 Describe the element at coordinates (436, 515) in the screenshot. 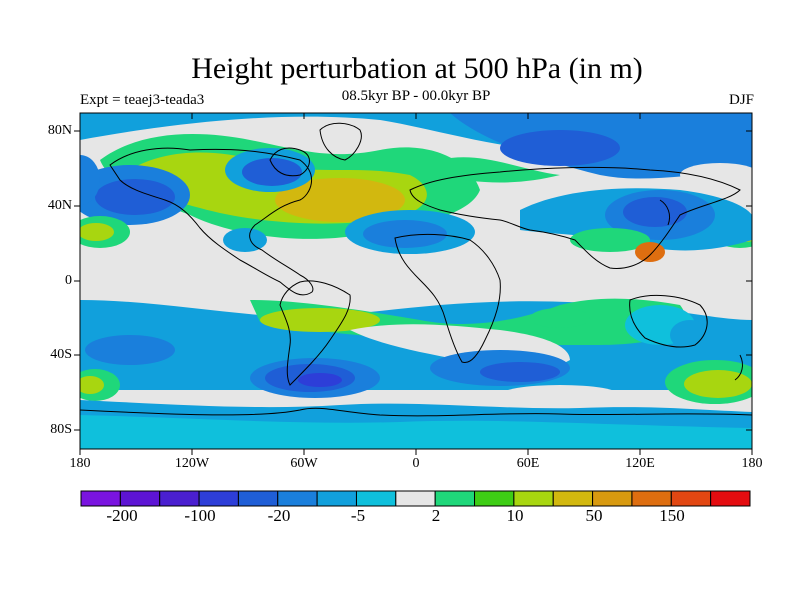

I see `colorbar-label: 2` at that location.